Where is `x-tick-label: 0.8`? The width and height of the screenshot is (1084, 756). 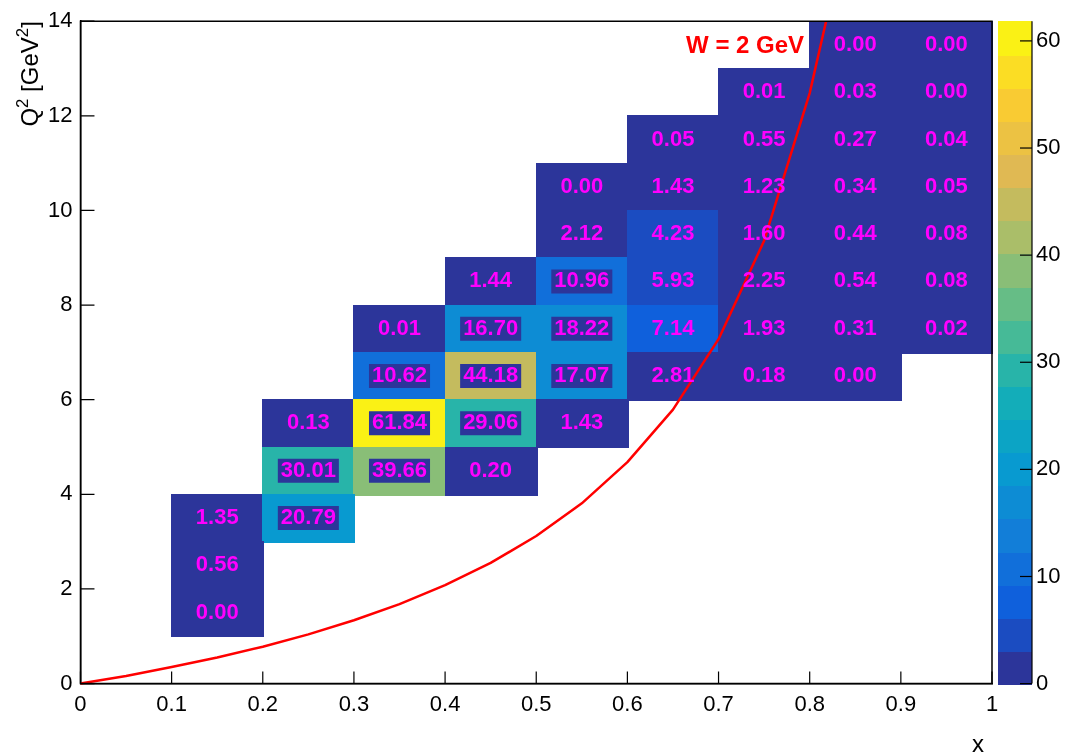
x-tick-label: 0.8 is located at coordinates (809, 703).